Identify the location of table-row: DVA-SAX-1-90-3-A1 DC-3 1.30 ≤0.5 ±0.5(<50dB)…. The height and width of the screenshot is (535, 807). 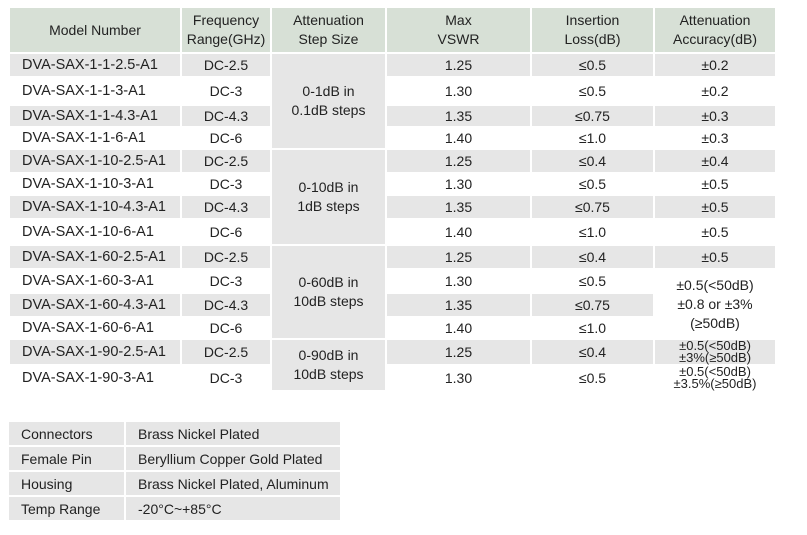
(392, 377).